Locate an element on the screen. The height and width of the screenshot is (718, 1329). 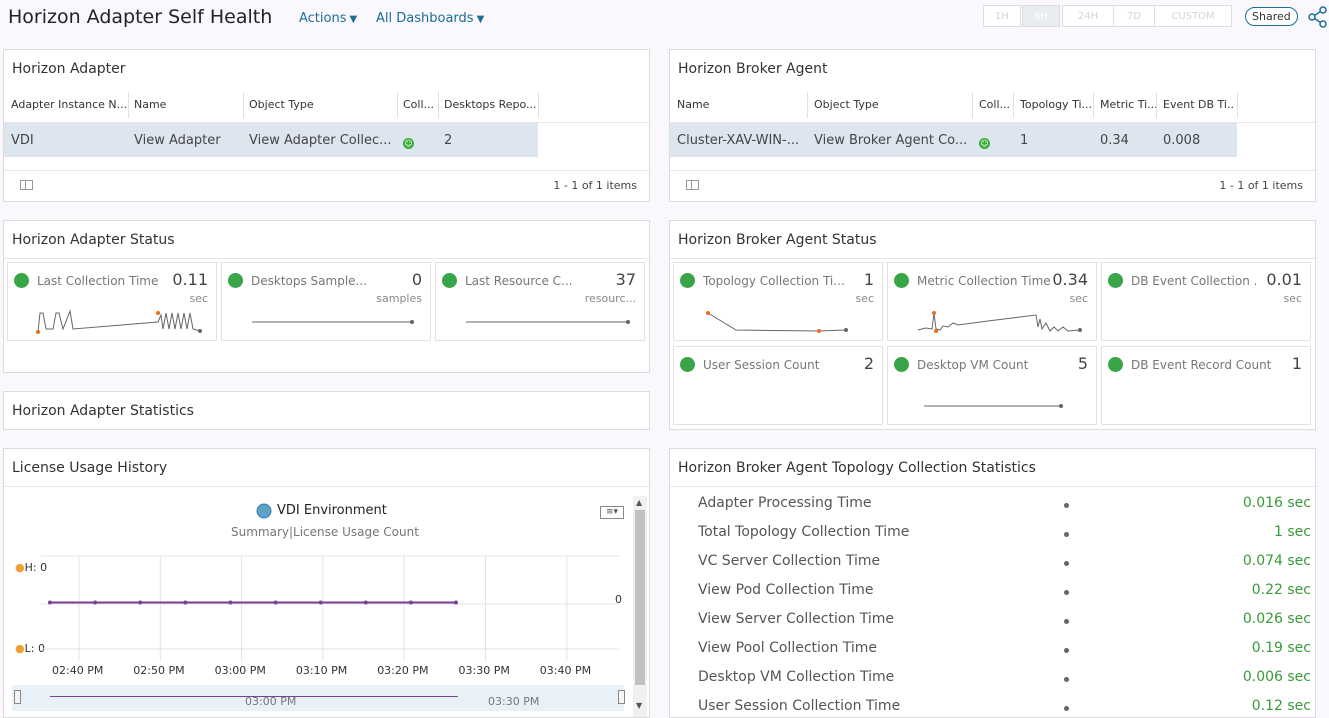
all-dashboards-menu: All Dashboards ▼ is located at coordinates (430, 18).